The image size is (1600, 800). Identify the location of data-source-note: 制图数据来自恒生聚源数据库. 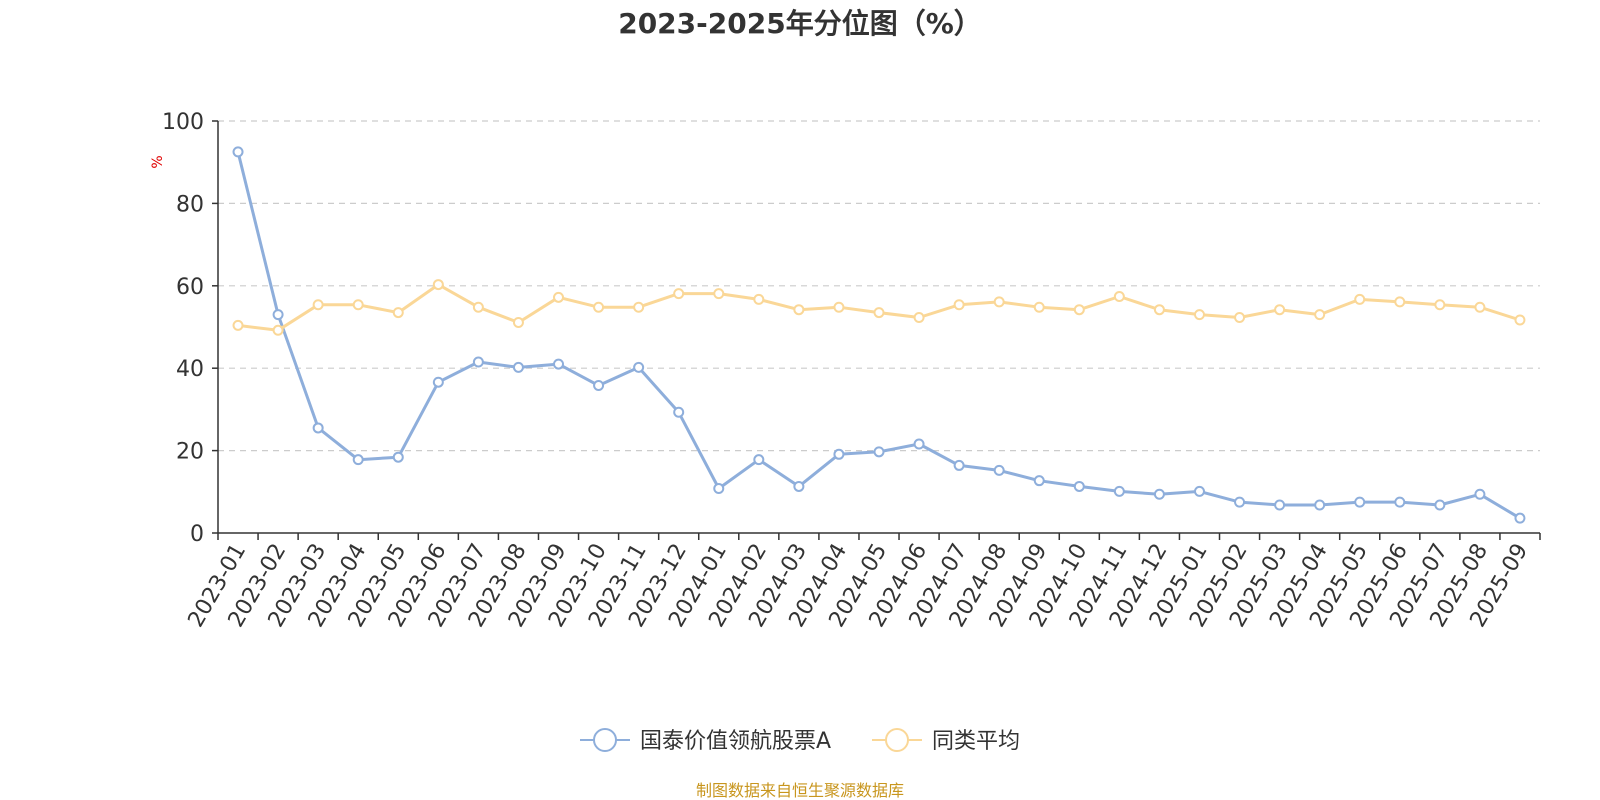
(800, 790).